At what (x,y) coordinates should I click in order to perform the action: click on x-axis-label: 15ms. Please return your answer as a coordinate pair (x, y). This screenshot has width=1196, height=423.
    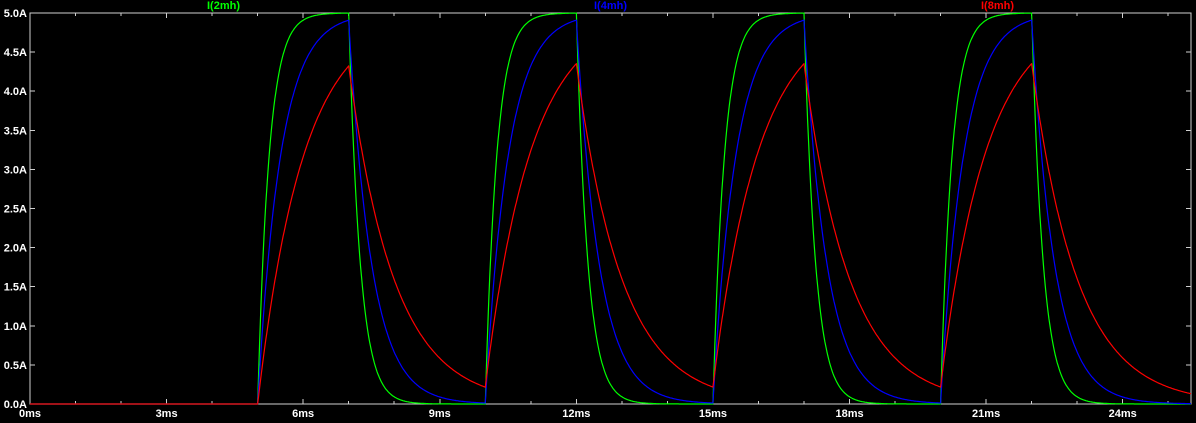
    Looking at the image, I should click on (713, 414).